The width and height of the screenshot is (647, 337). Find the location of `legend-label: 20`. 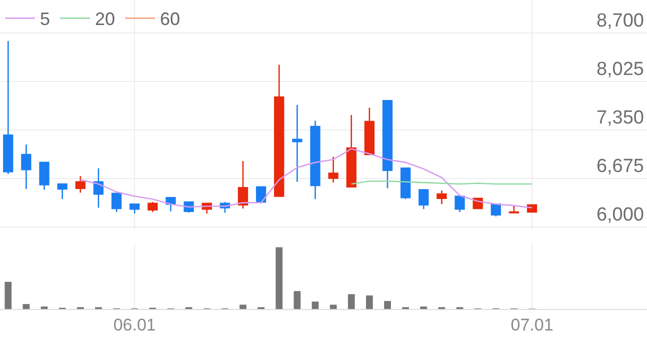

legend-label: 20 is located at coordinates (105, 19).